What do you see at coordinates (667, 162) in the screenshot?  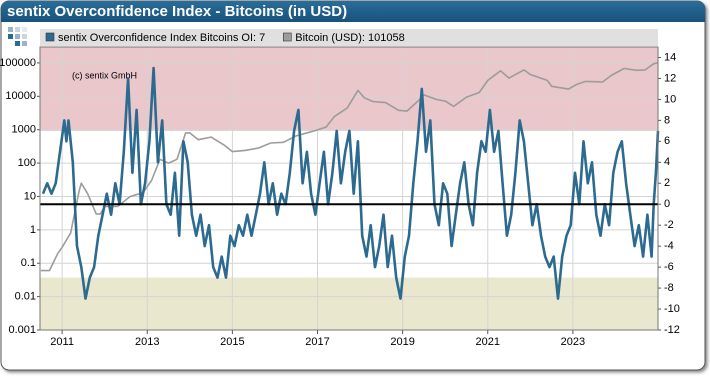 I see `y2-tick-label: 4` at bounding box center [667, 162].